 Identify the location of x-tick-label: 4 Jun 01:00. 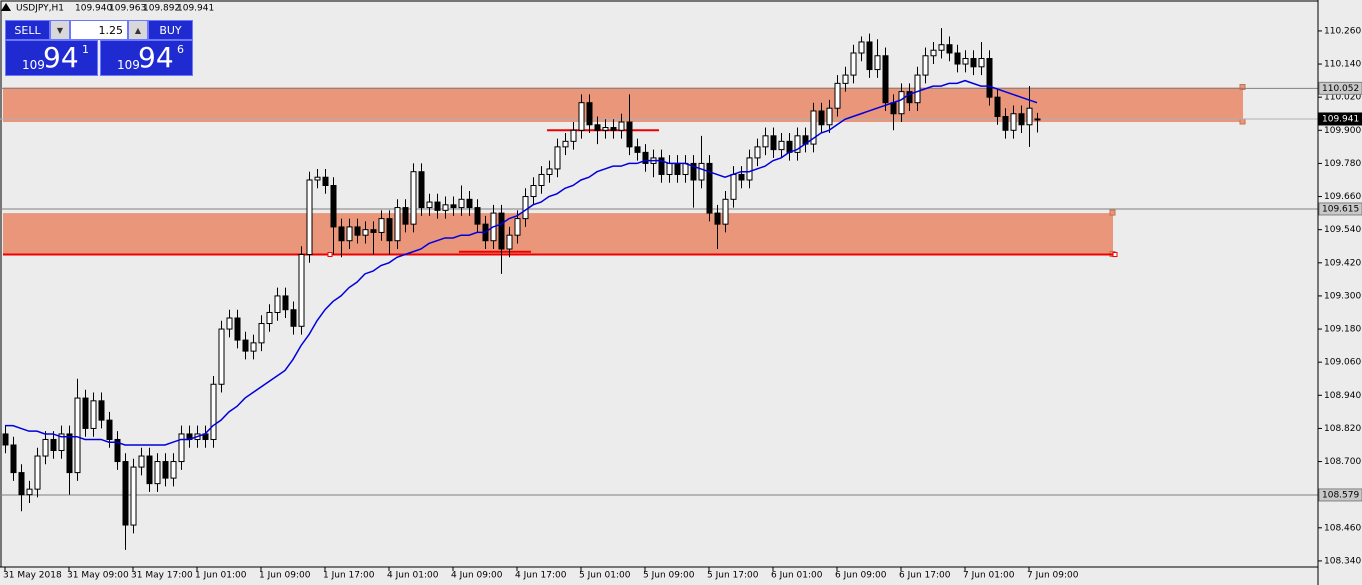
(413, 576).